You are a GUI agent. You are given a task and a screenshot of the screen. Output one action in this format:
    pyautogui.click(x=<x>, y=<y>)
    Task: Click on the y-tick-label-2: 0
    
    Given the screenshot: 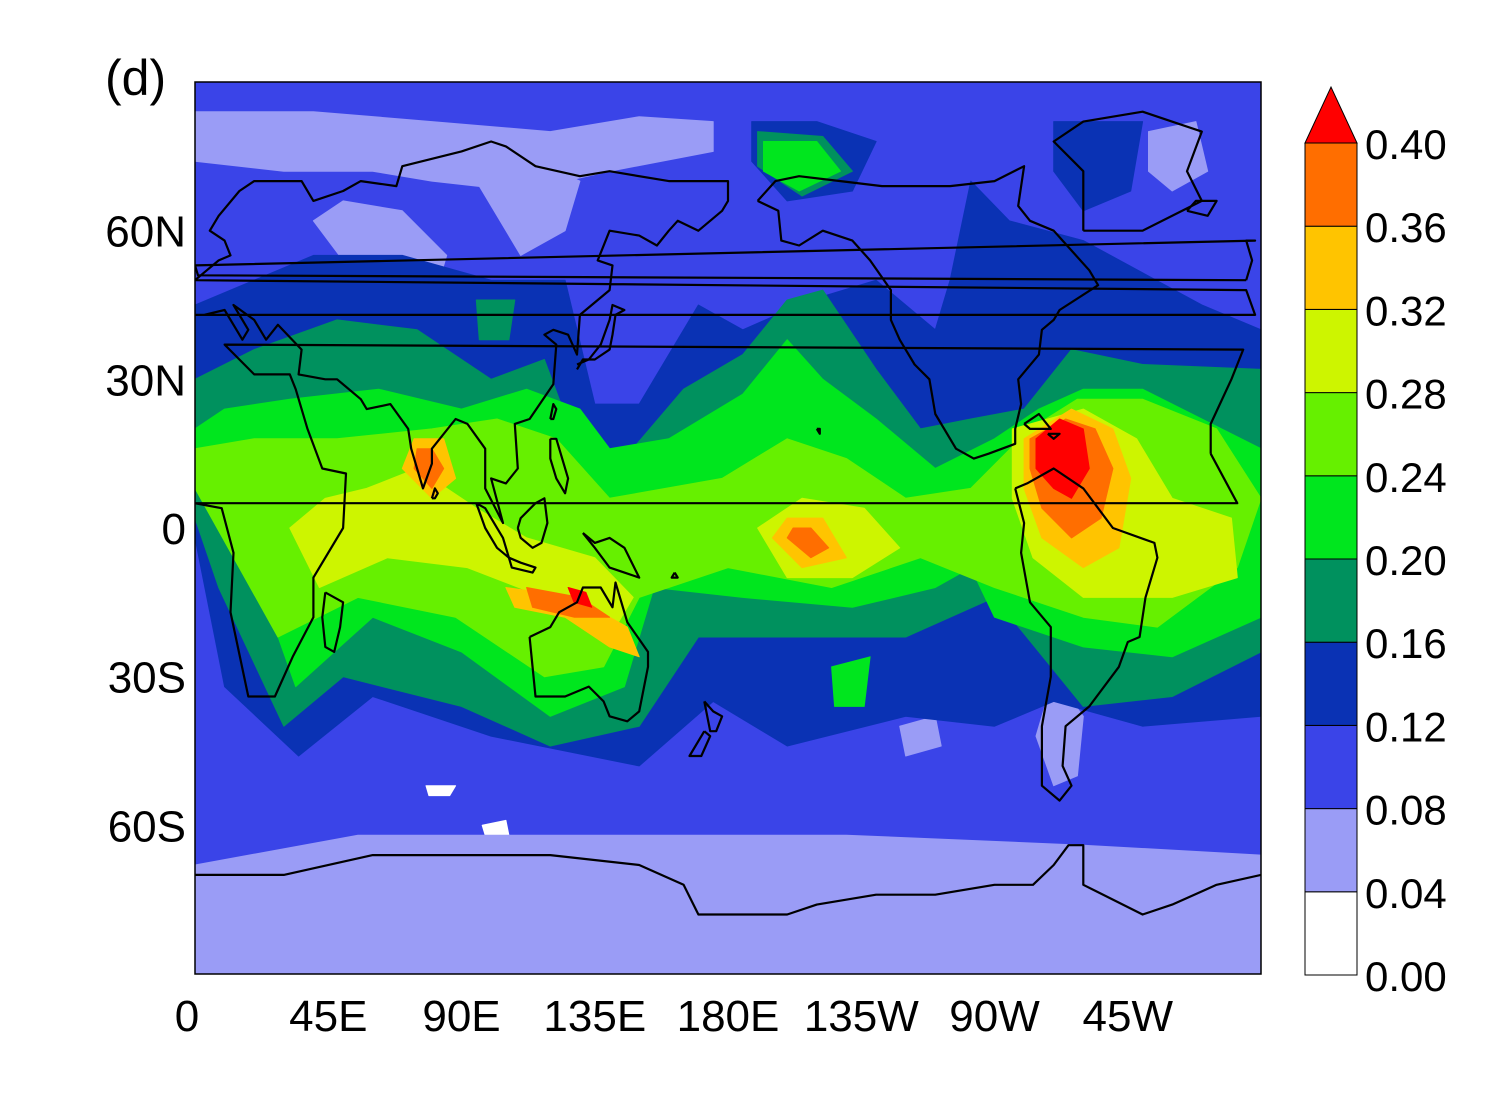 What is the action you would take?
    pyautogui.click(x=174, y=529)
    